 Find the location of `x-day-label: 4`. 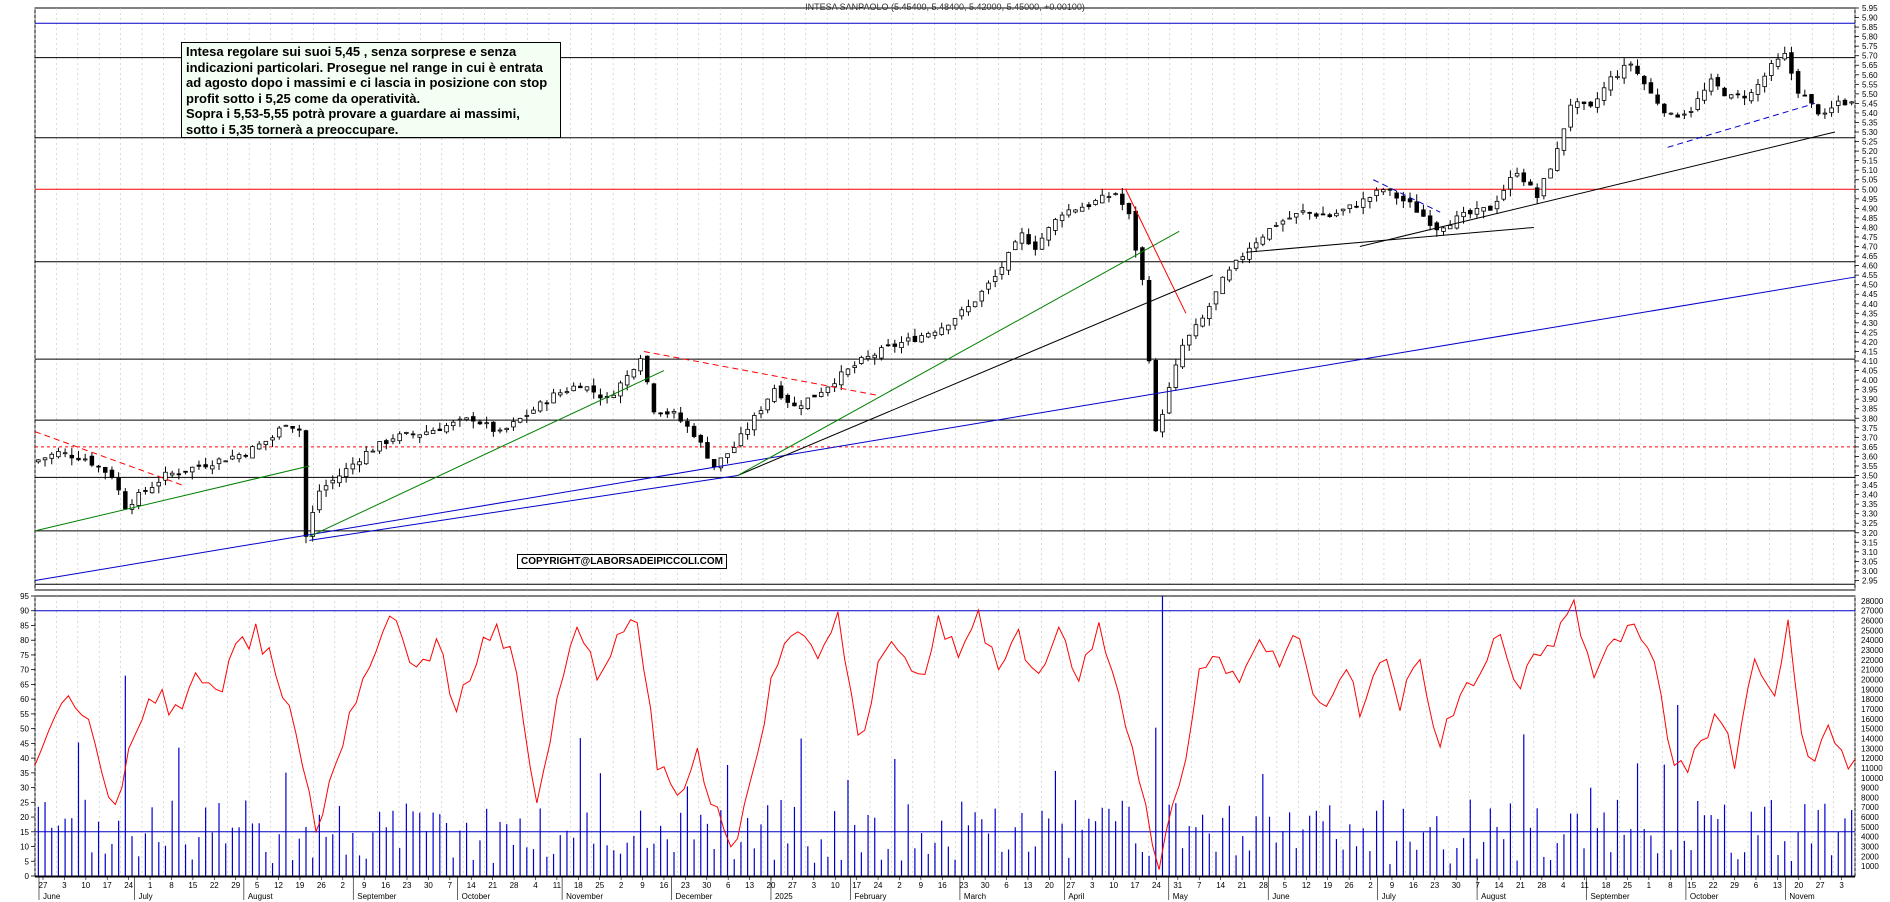

x-day-label: 4 is located at coordinates (1563, 885).